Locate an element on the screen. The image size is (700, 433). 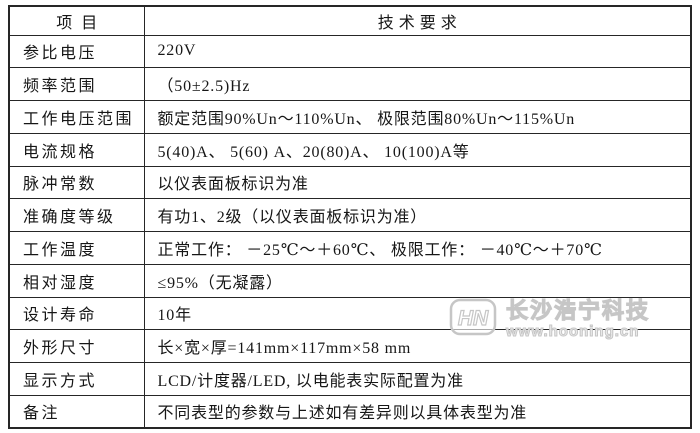
table-row: 电流规格 5(40)A、 5(60) A、20(80)A、 10(100)A等 is located at coordinates (350, 149).